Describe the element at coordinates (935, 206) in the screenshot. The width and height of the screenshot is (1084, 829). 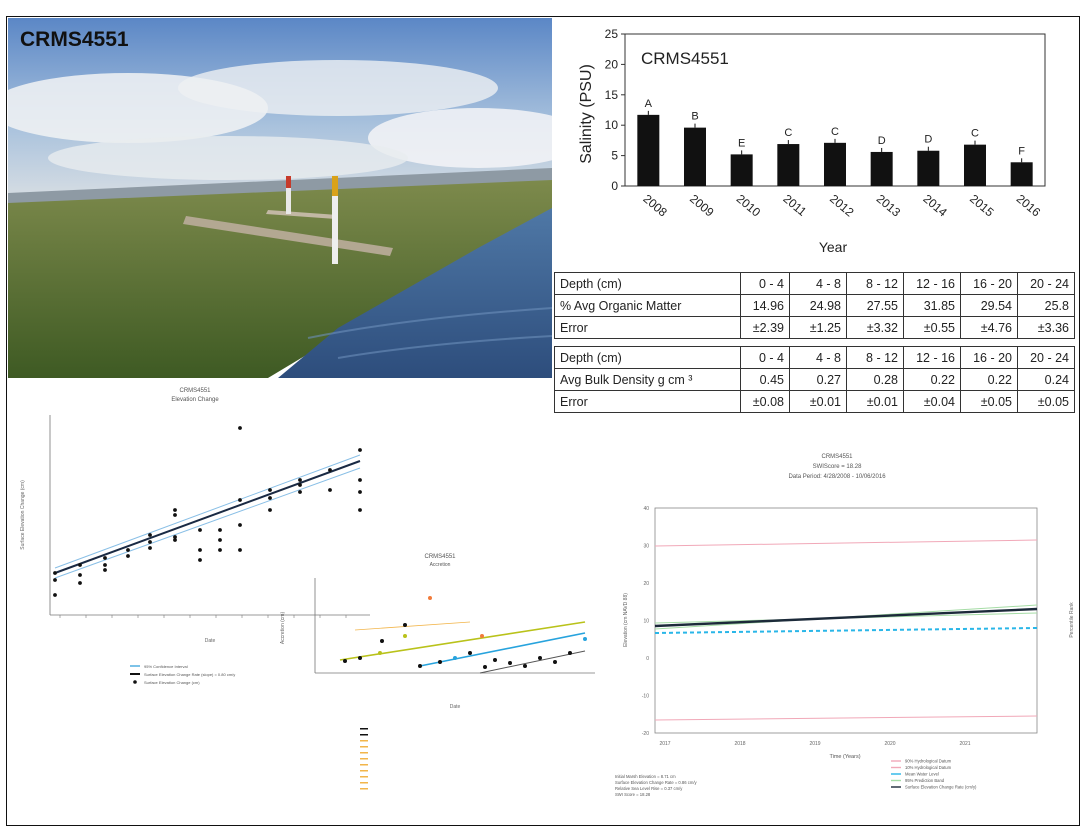
I see `salinity-x-tick-label: 2014` at that location.